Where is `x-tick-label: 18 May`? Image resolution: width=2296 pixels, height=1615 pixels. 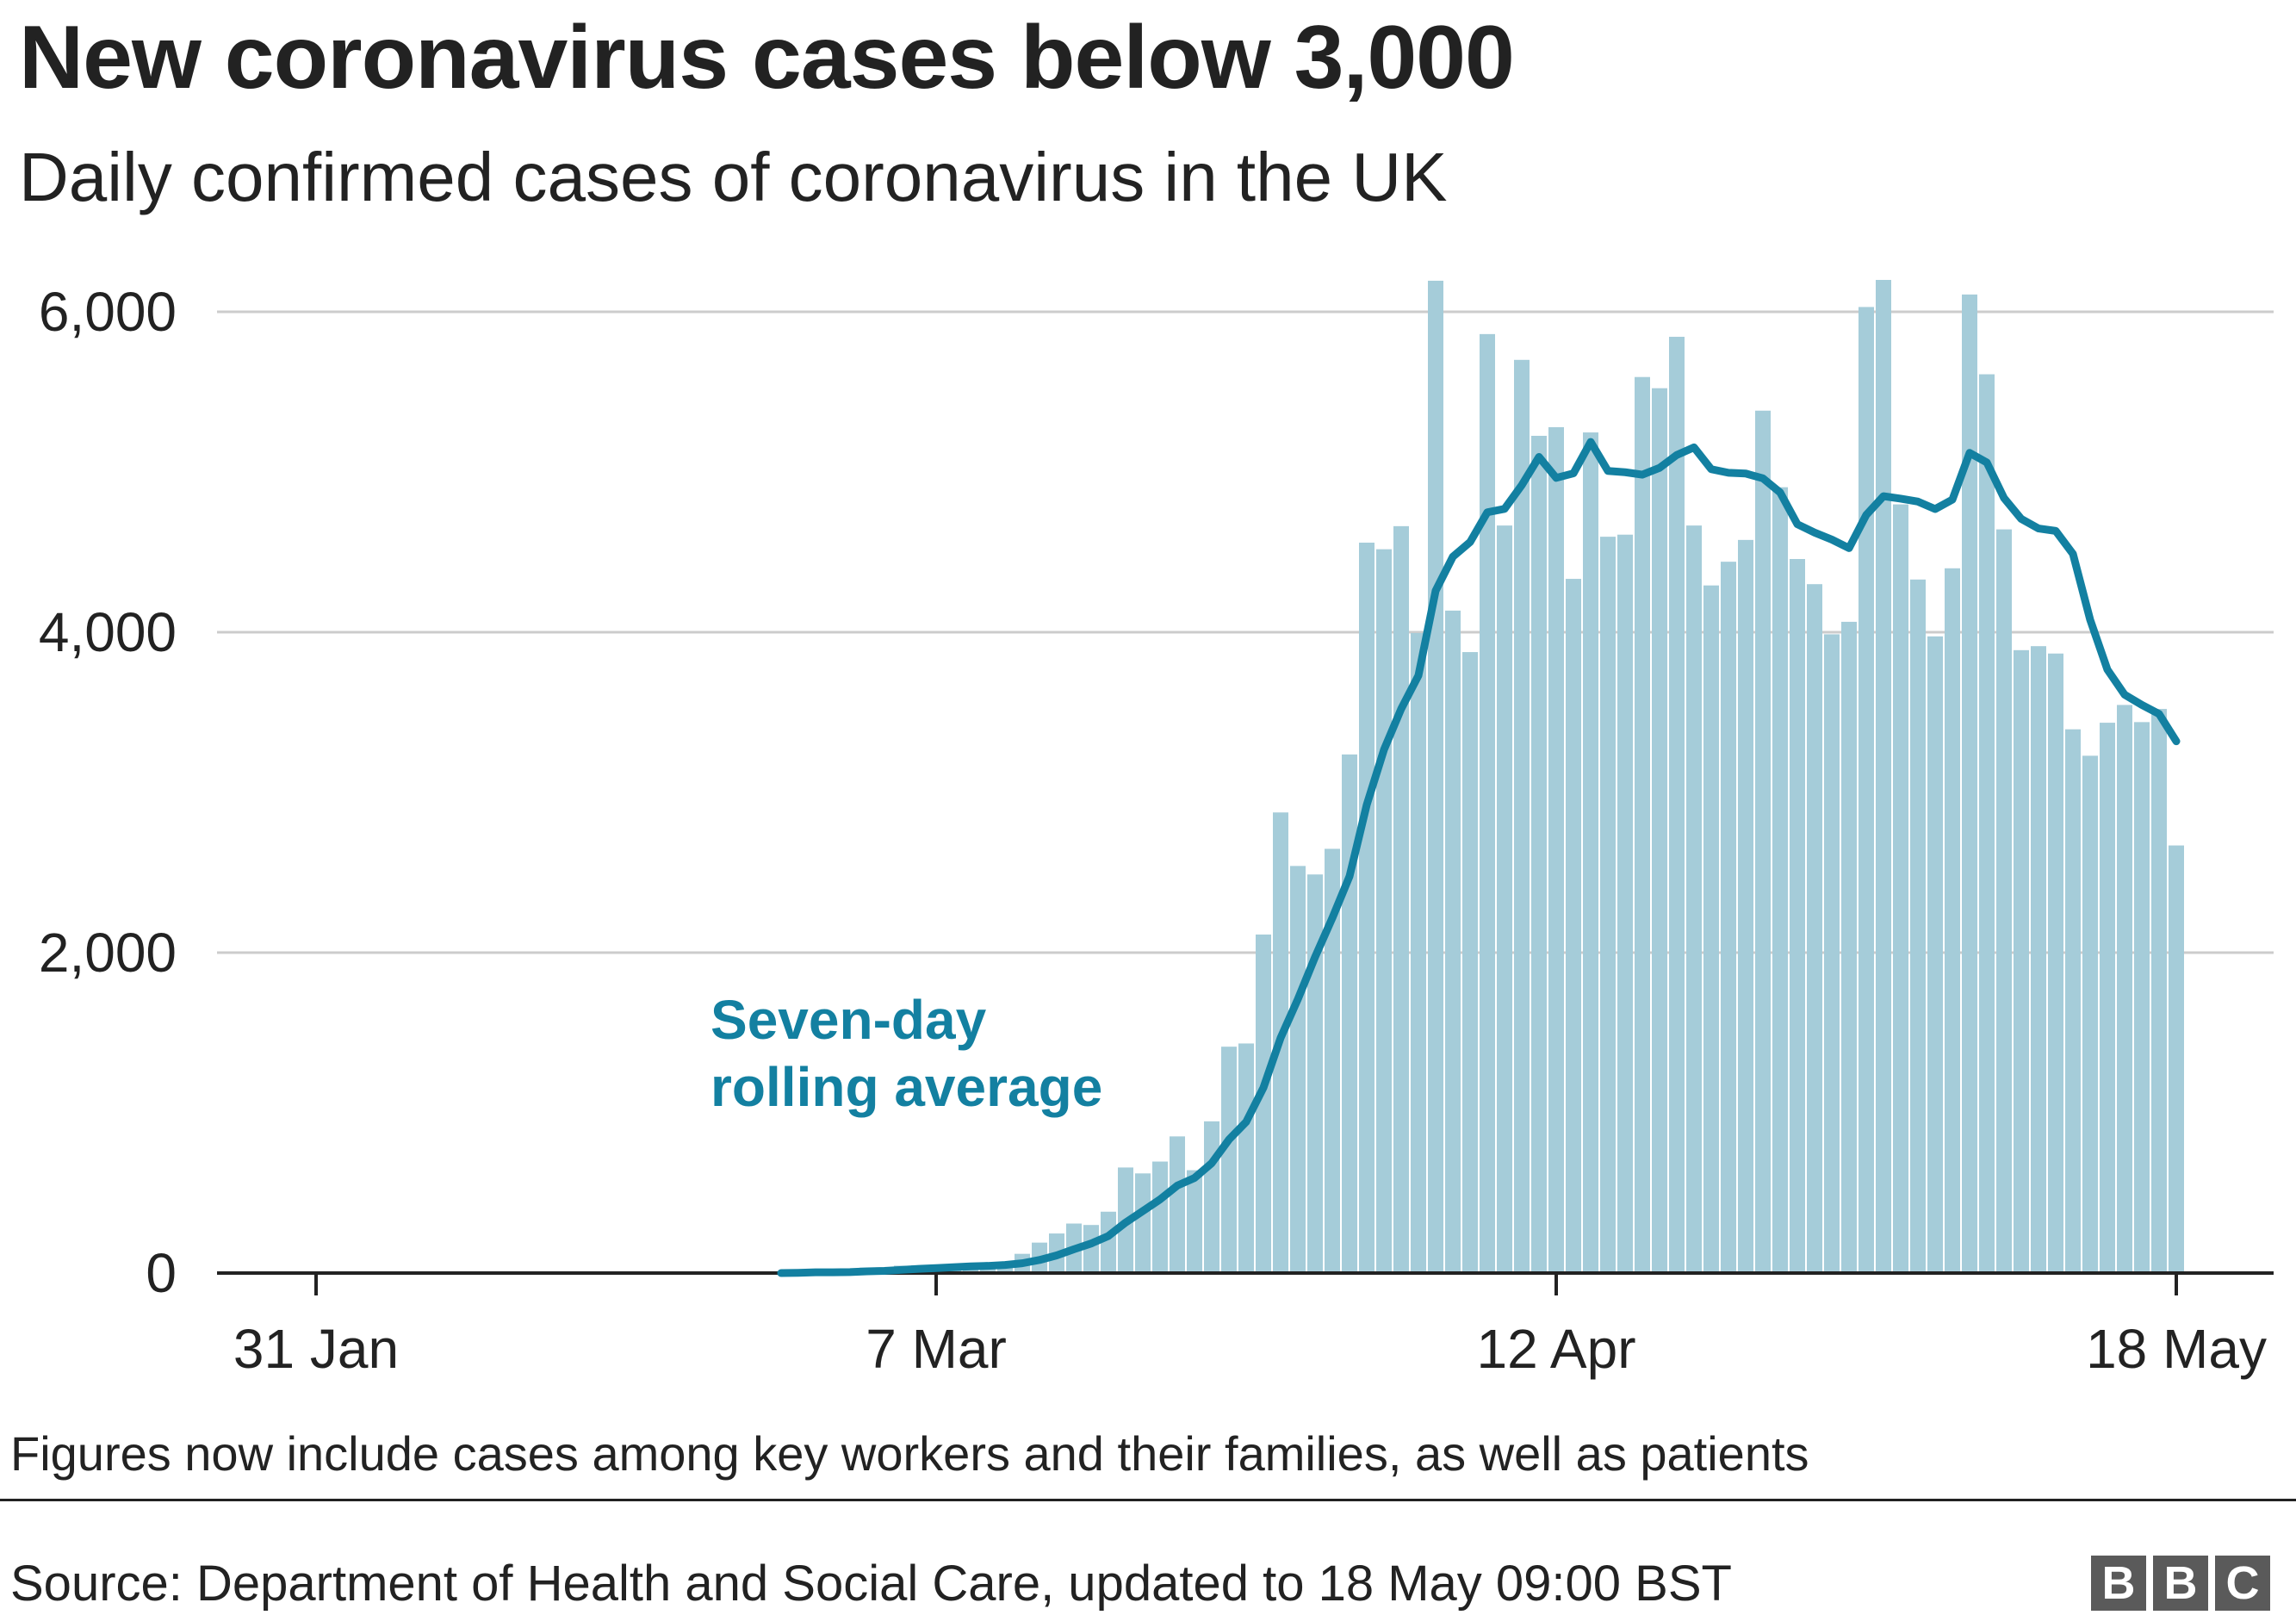 x-tick-label: 18 May is located at coordinates (2176, 1349).